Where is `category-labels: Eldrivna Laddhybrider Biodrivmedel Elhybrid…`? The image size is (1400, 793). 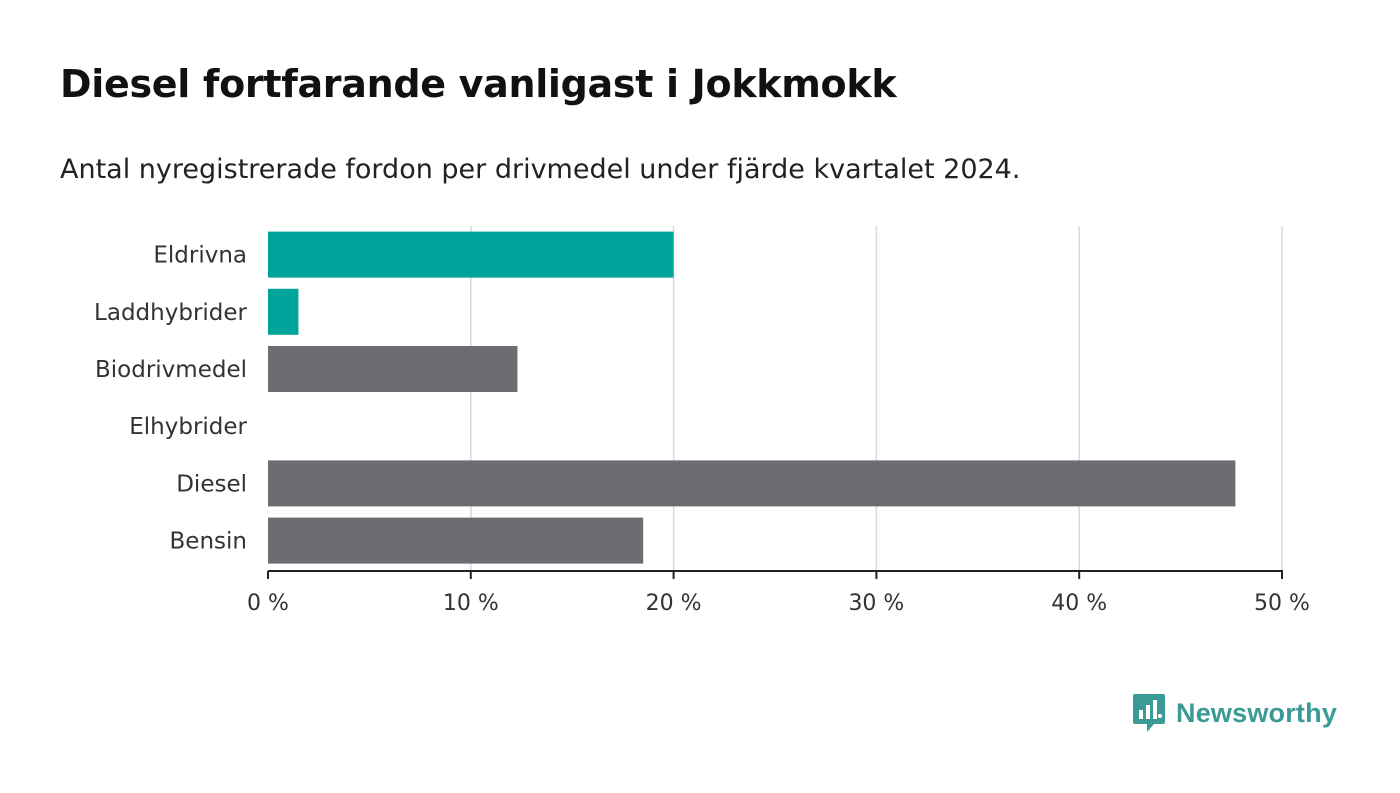
category-labels: Eldrivna Laddhybrider Biodrivmedel Elhybrid… is located at coordinates (170, 399).